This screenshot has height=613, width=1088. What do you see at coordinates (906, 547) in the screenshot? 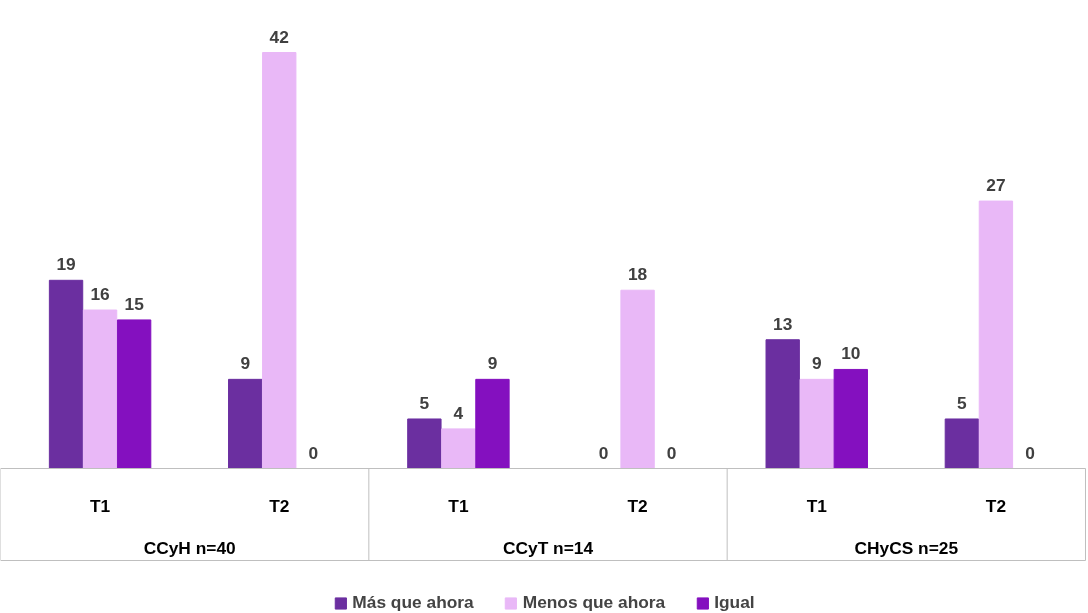
I see `text: CHyCS n=25` at bounding box center [906, 547].